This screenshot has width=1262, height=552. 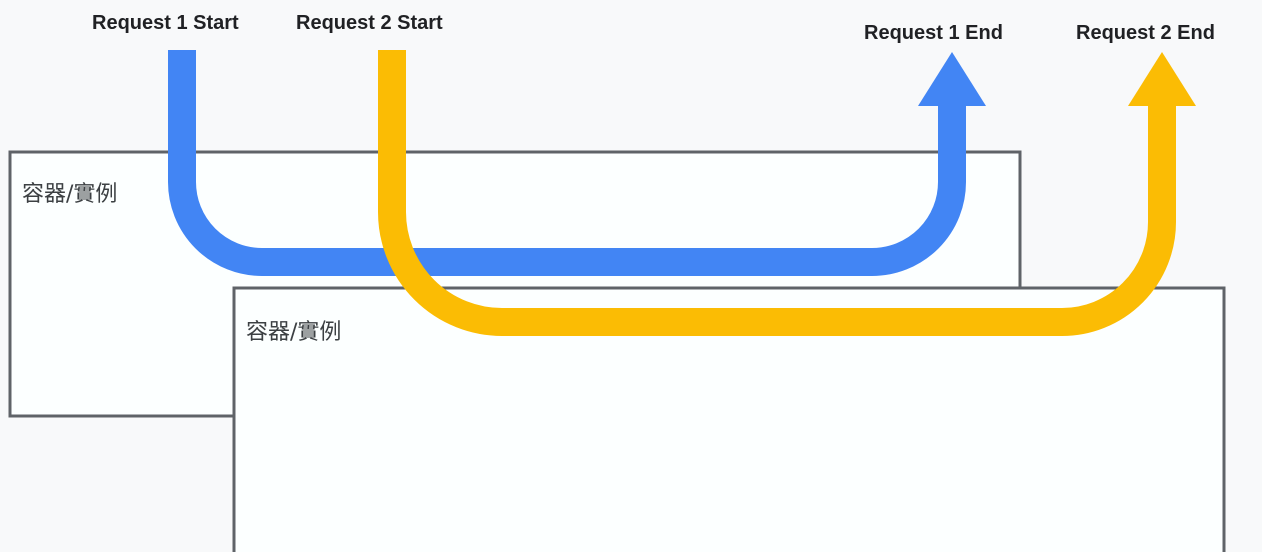 What do you see at coordinates (952, 79) in the screenshot?
I see `request-1-arrowhead` at bounding box center [952, 79].